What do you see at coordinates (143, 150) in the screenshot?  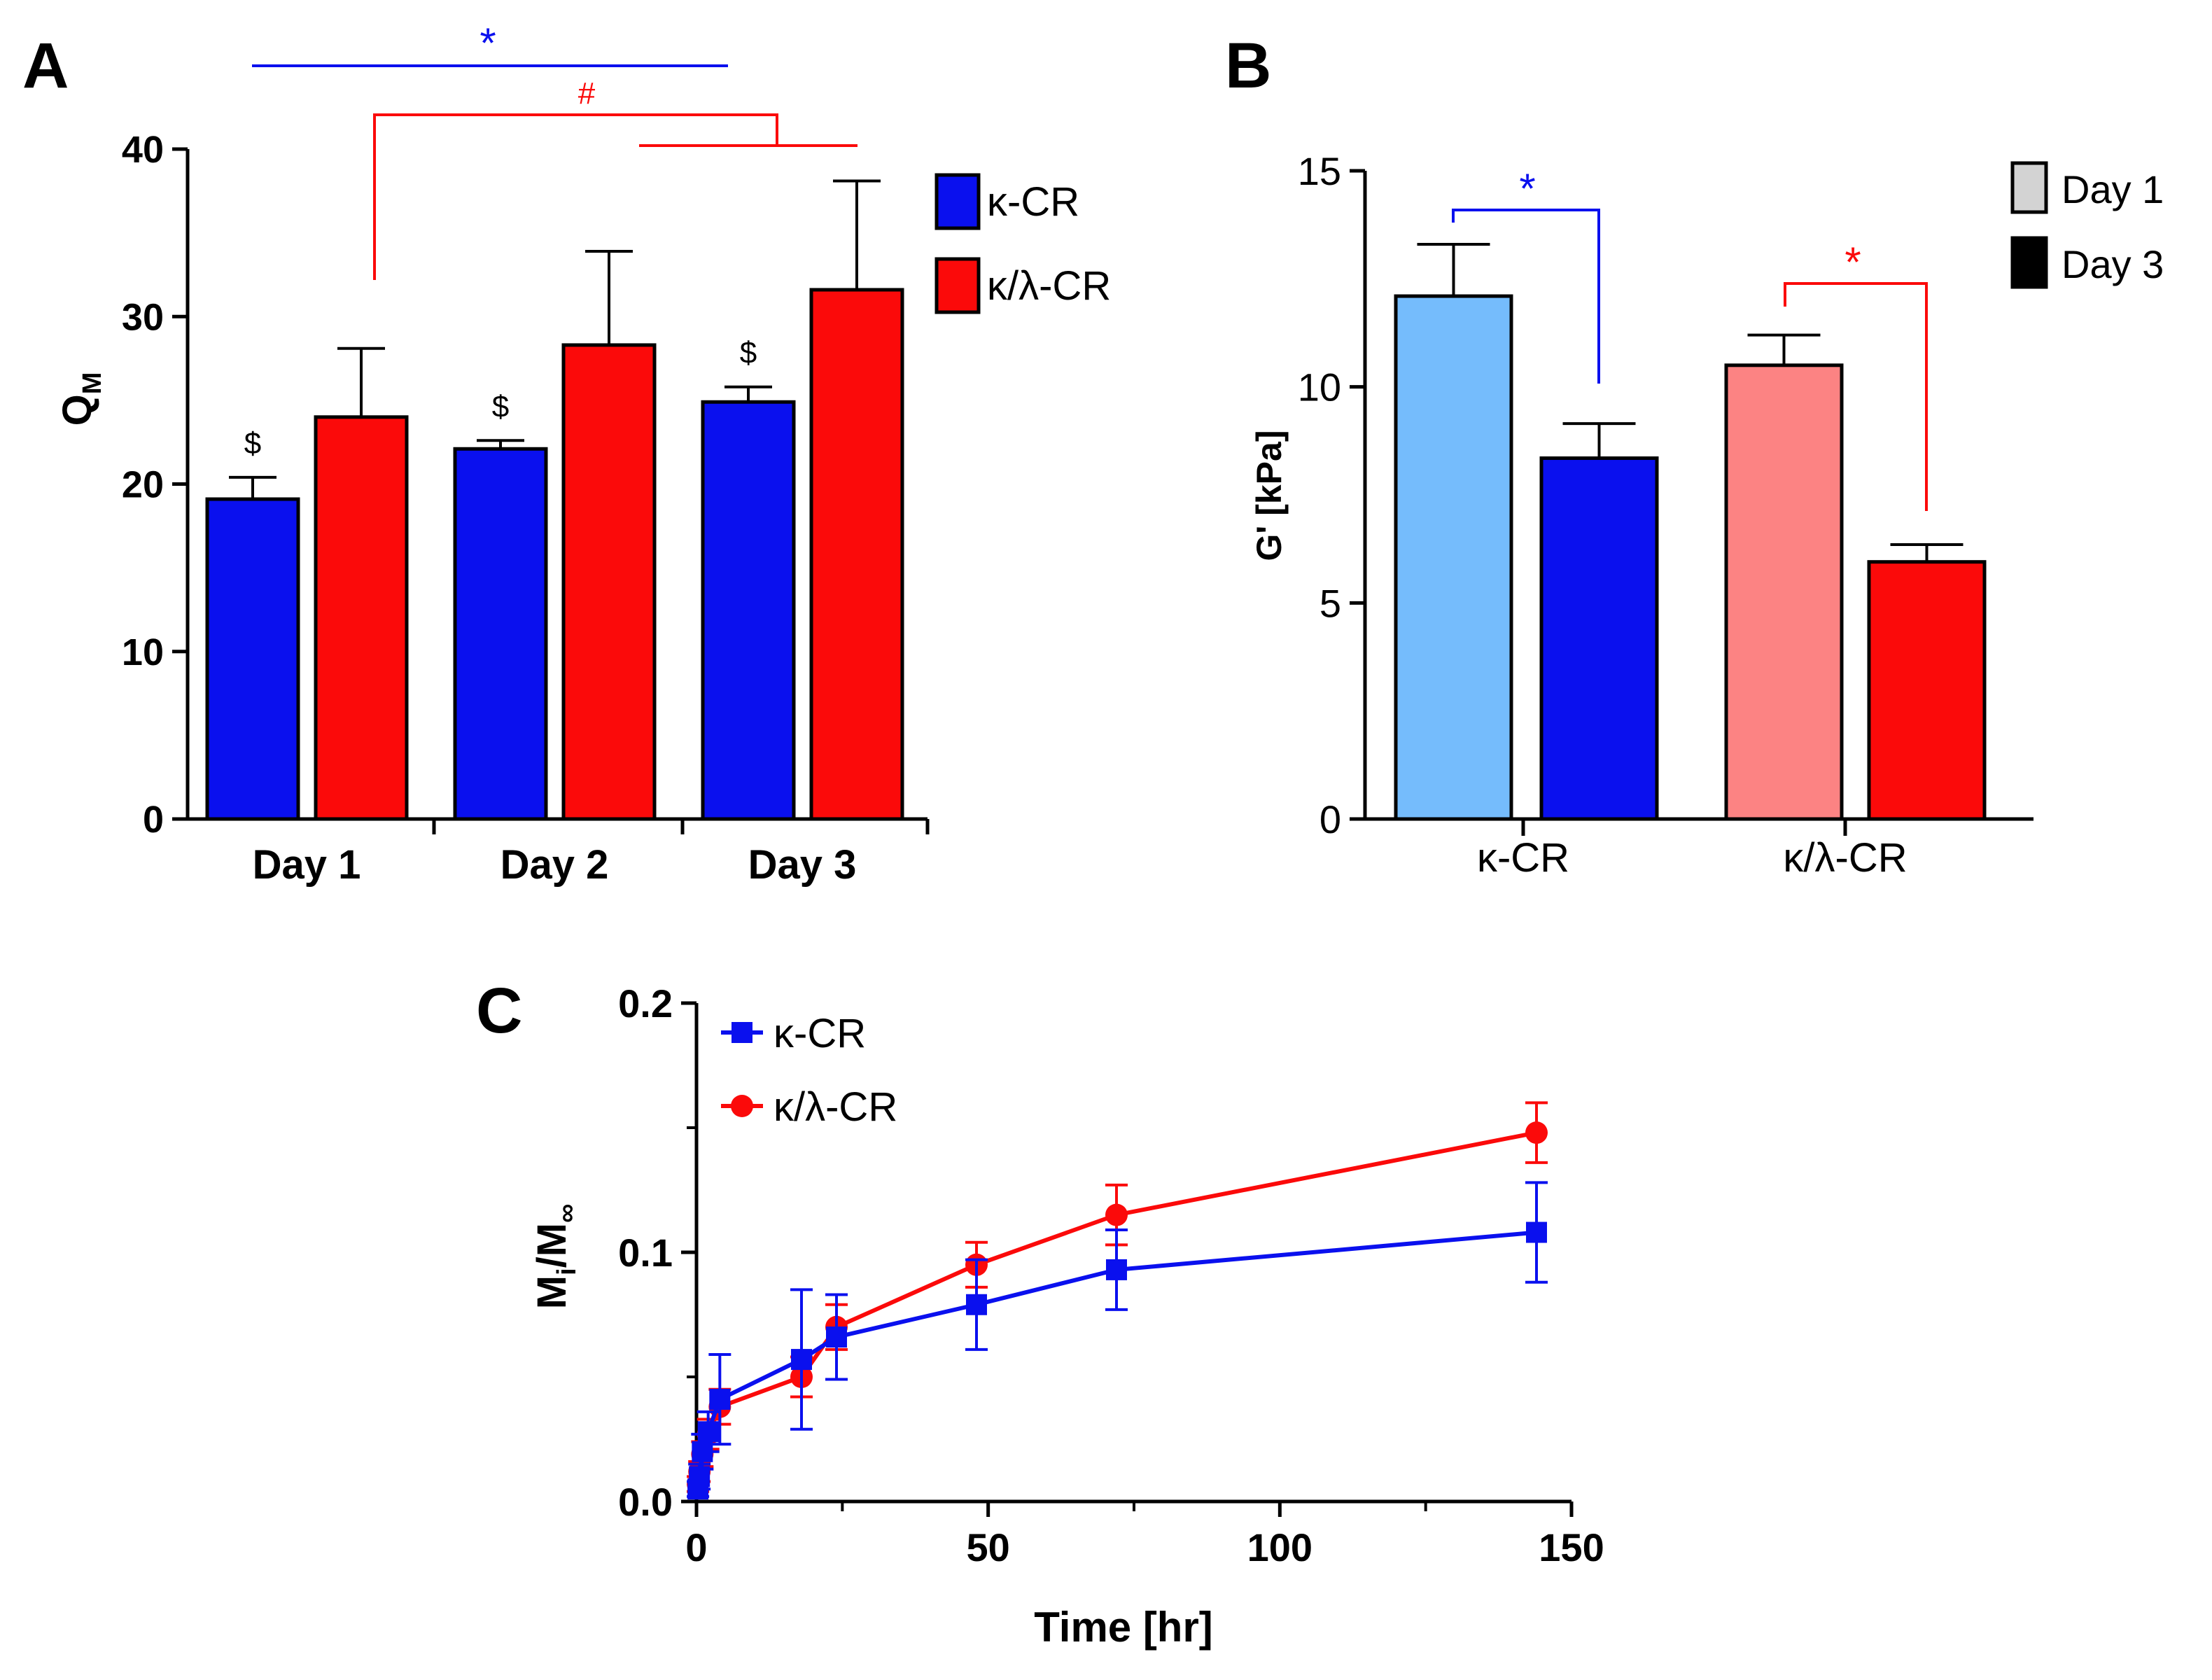 I see `y-tick-label: 40` at bounding box center [143, 150].